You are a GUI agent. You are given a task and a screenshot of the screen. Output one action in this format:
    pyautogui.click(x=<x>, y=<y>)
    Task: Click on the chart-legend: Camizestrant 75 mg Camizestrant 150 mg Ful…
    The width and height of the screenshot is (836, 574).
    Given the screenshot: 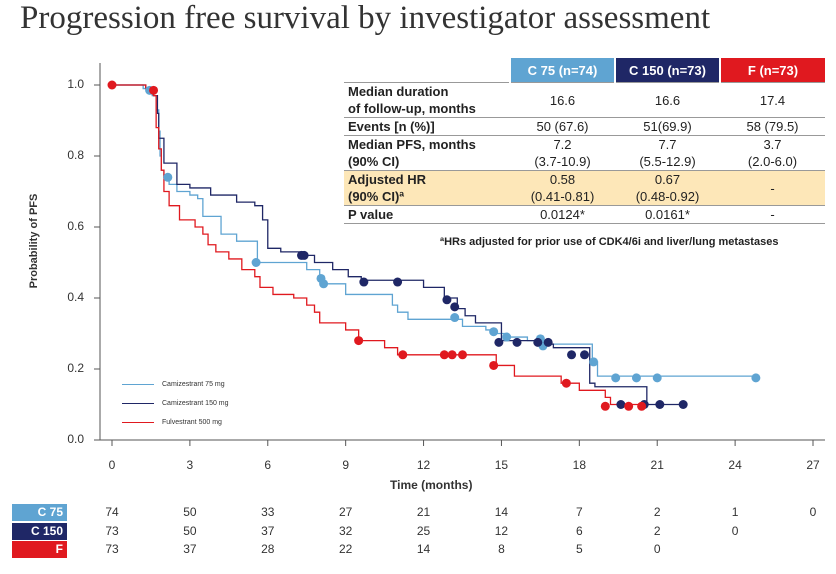 What is the action you would take?
    pyautogui.click(x=185, y=402)
    